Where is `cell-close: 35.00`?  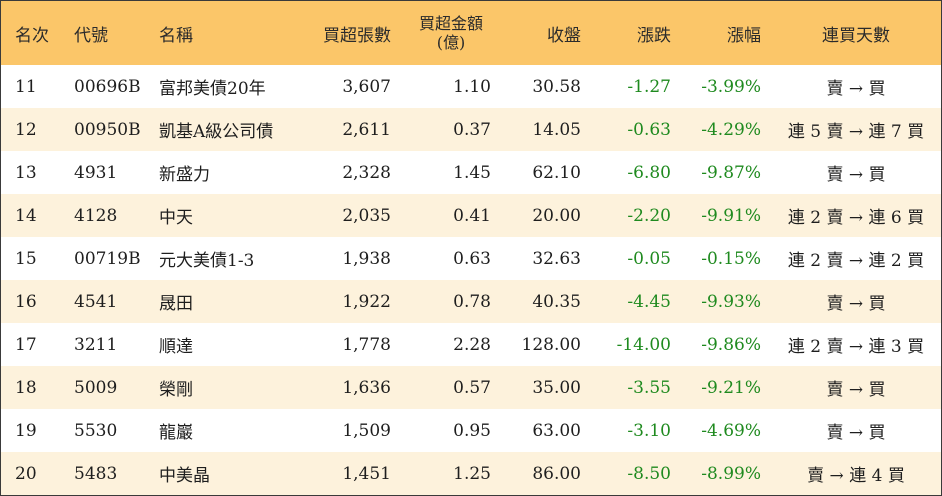 cell-close: 35.00 is located at coordinates (536, 387).